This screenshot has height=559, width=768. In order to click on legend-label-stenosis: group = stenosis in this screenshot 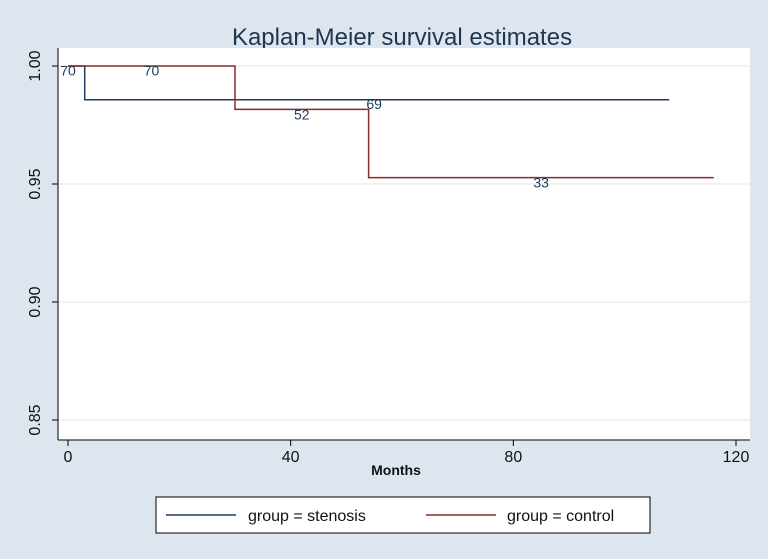, I will do `click(307, 516)`.